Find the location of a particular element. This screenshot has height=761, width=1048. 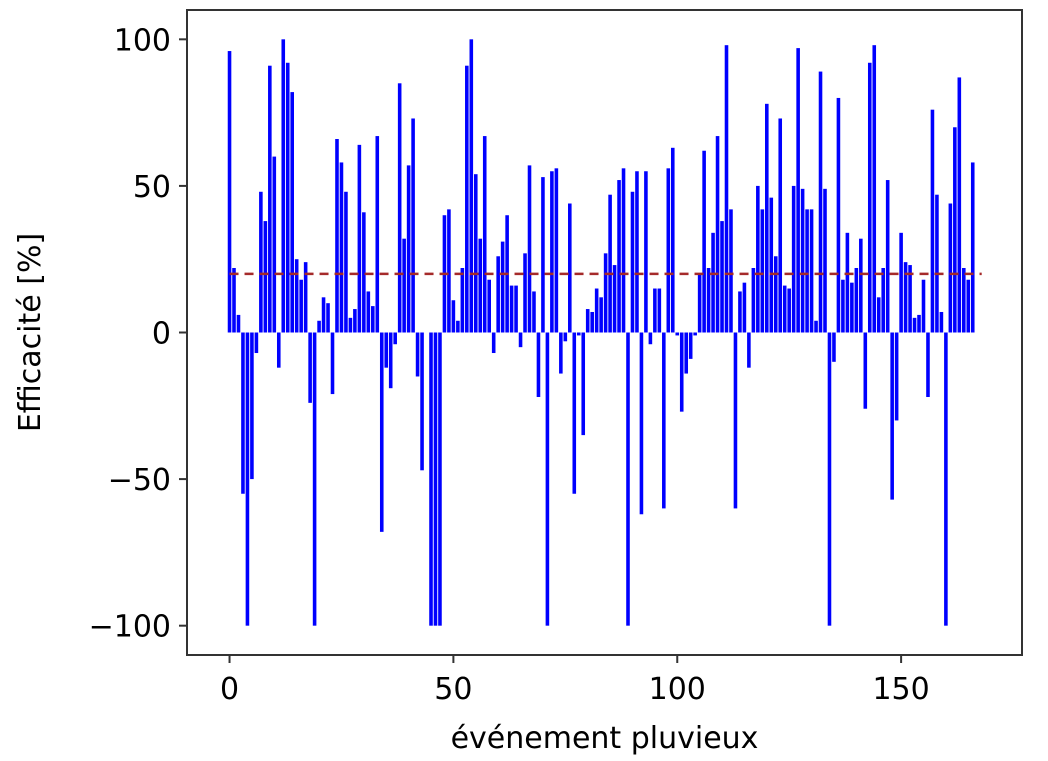

x-axis-label: événement pluvieux is located at coordinates (605, 738).